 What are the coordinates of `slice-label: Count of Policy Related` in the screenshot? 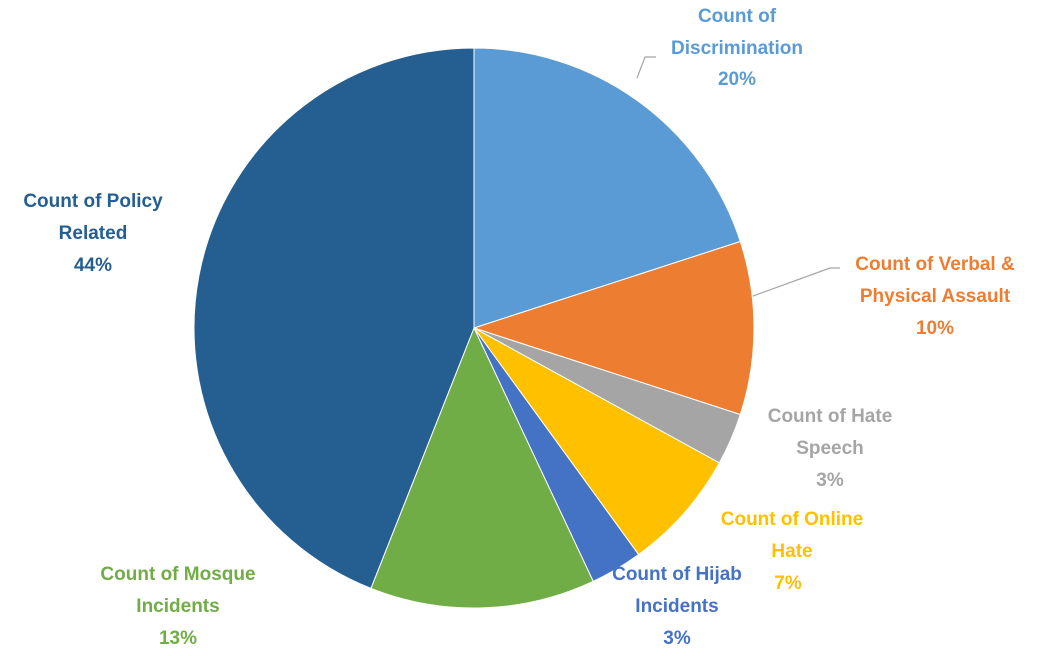 It's located at (93, 217).